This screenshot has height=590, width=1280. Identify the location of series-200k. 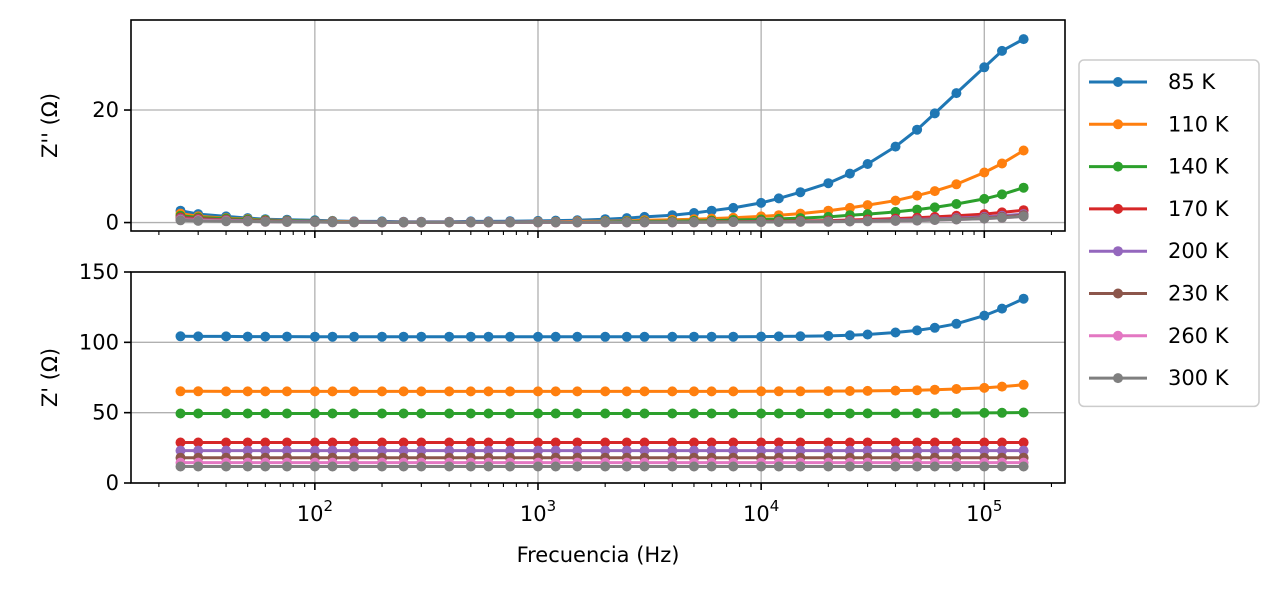
(602, 450).